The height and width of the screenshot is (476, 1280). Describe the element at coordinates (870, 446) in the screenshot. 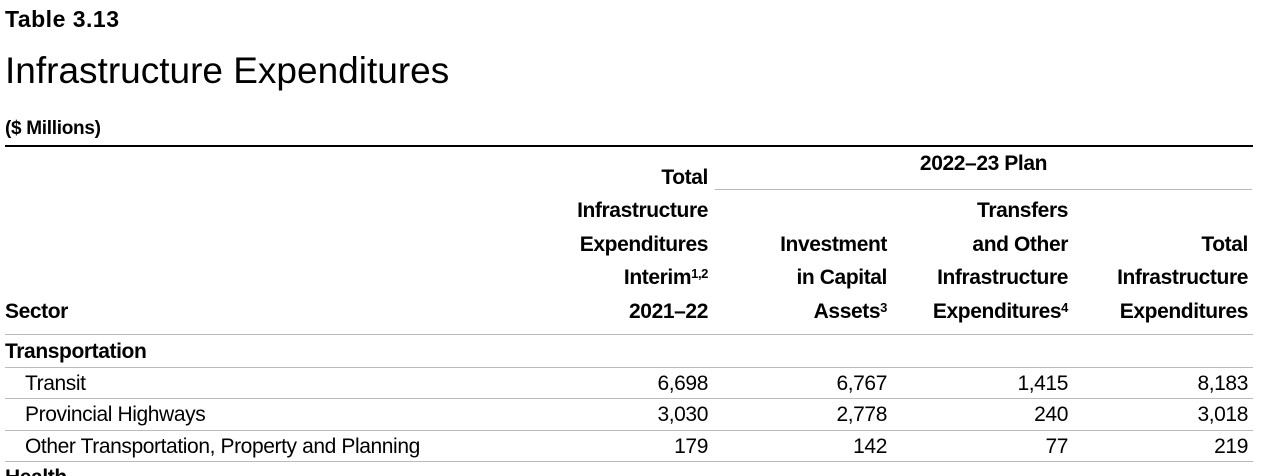

I see `cell: 142` at that location.